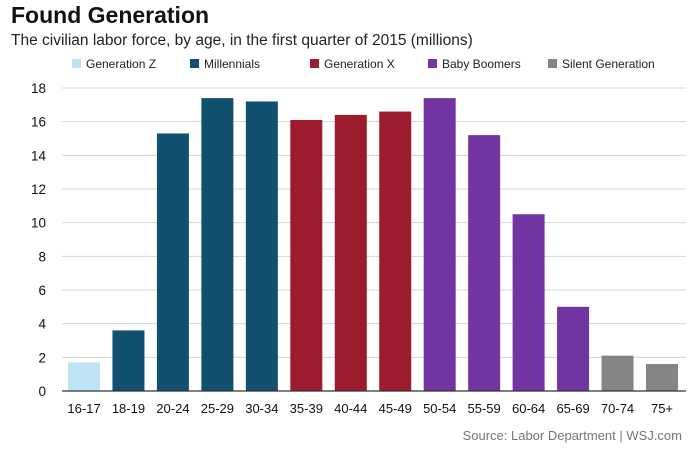 This screenshot has height=452, width=694. I want to click on legend-swatch-silent-generation, so click(552, 63).